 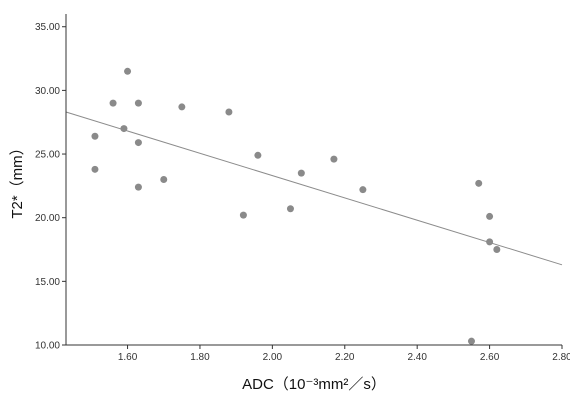 What do you see at coordinates (47, 27) in the screenshot?
I see `y-tick-label: 35.00` at bounding box center [47, 27].